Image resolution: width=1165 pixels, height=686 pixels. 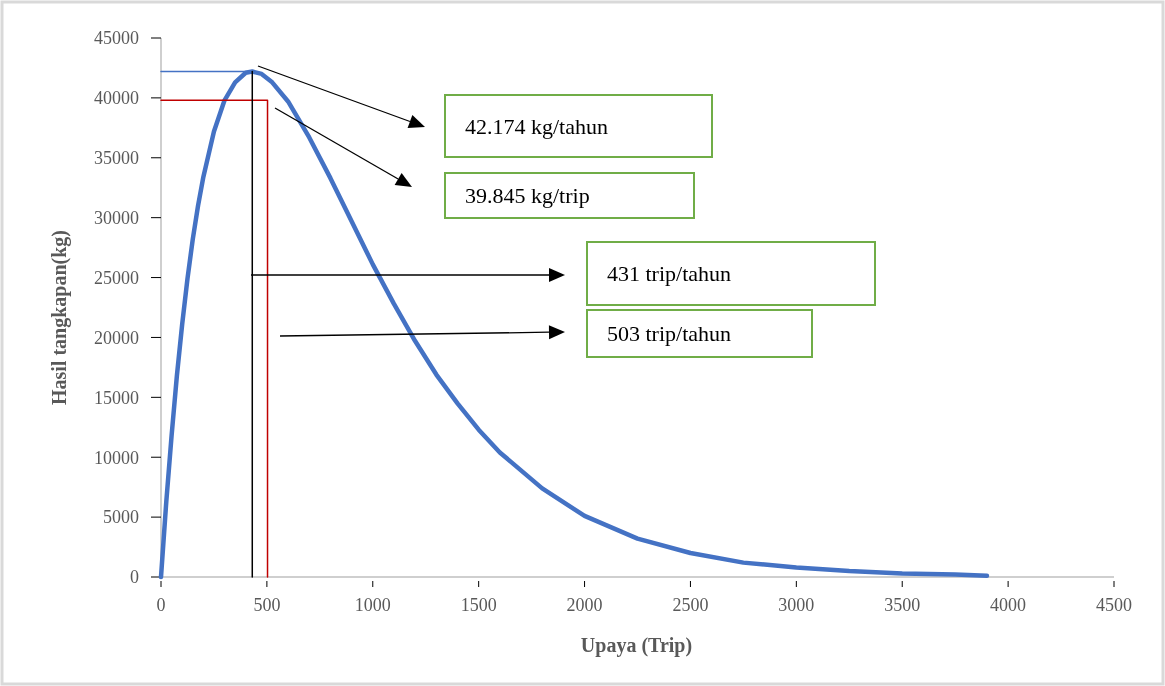 I want to click on y-tick-label: 5000, so click(x=121, y=517).